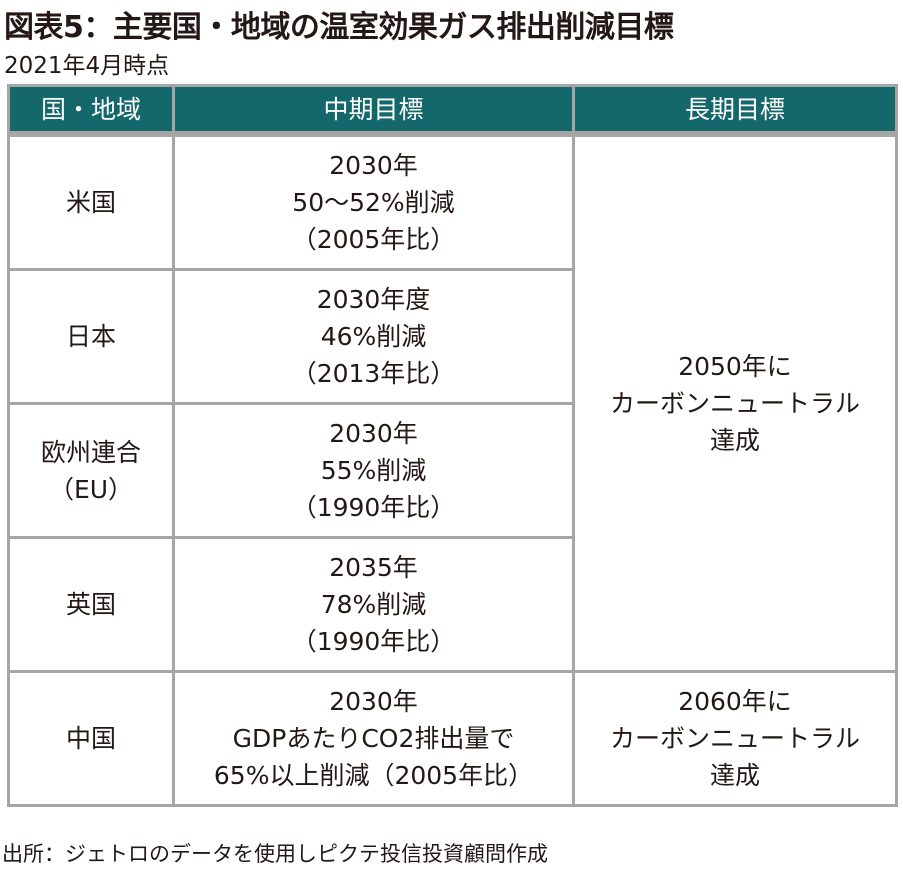 This screenshot has width=903, height=872. I want to click on header-long-term: 長期目標, so click(735, 110).